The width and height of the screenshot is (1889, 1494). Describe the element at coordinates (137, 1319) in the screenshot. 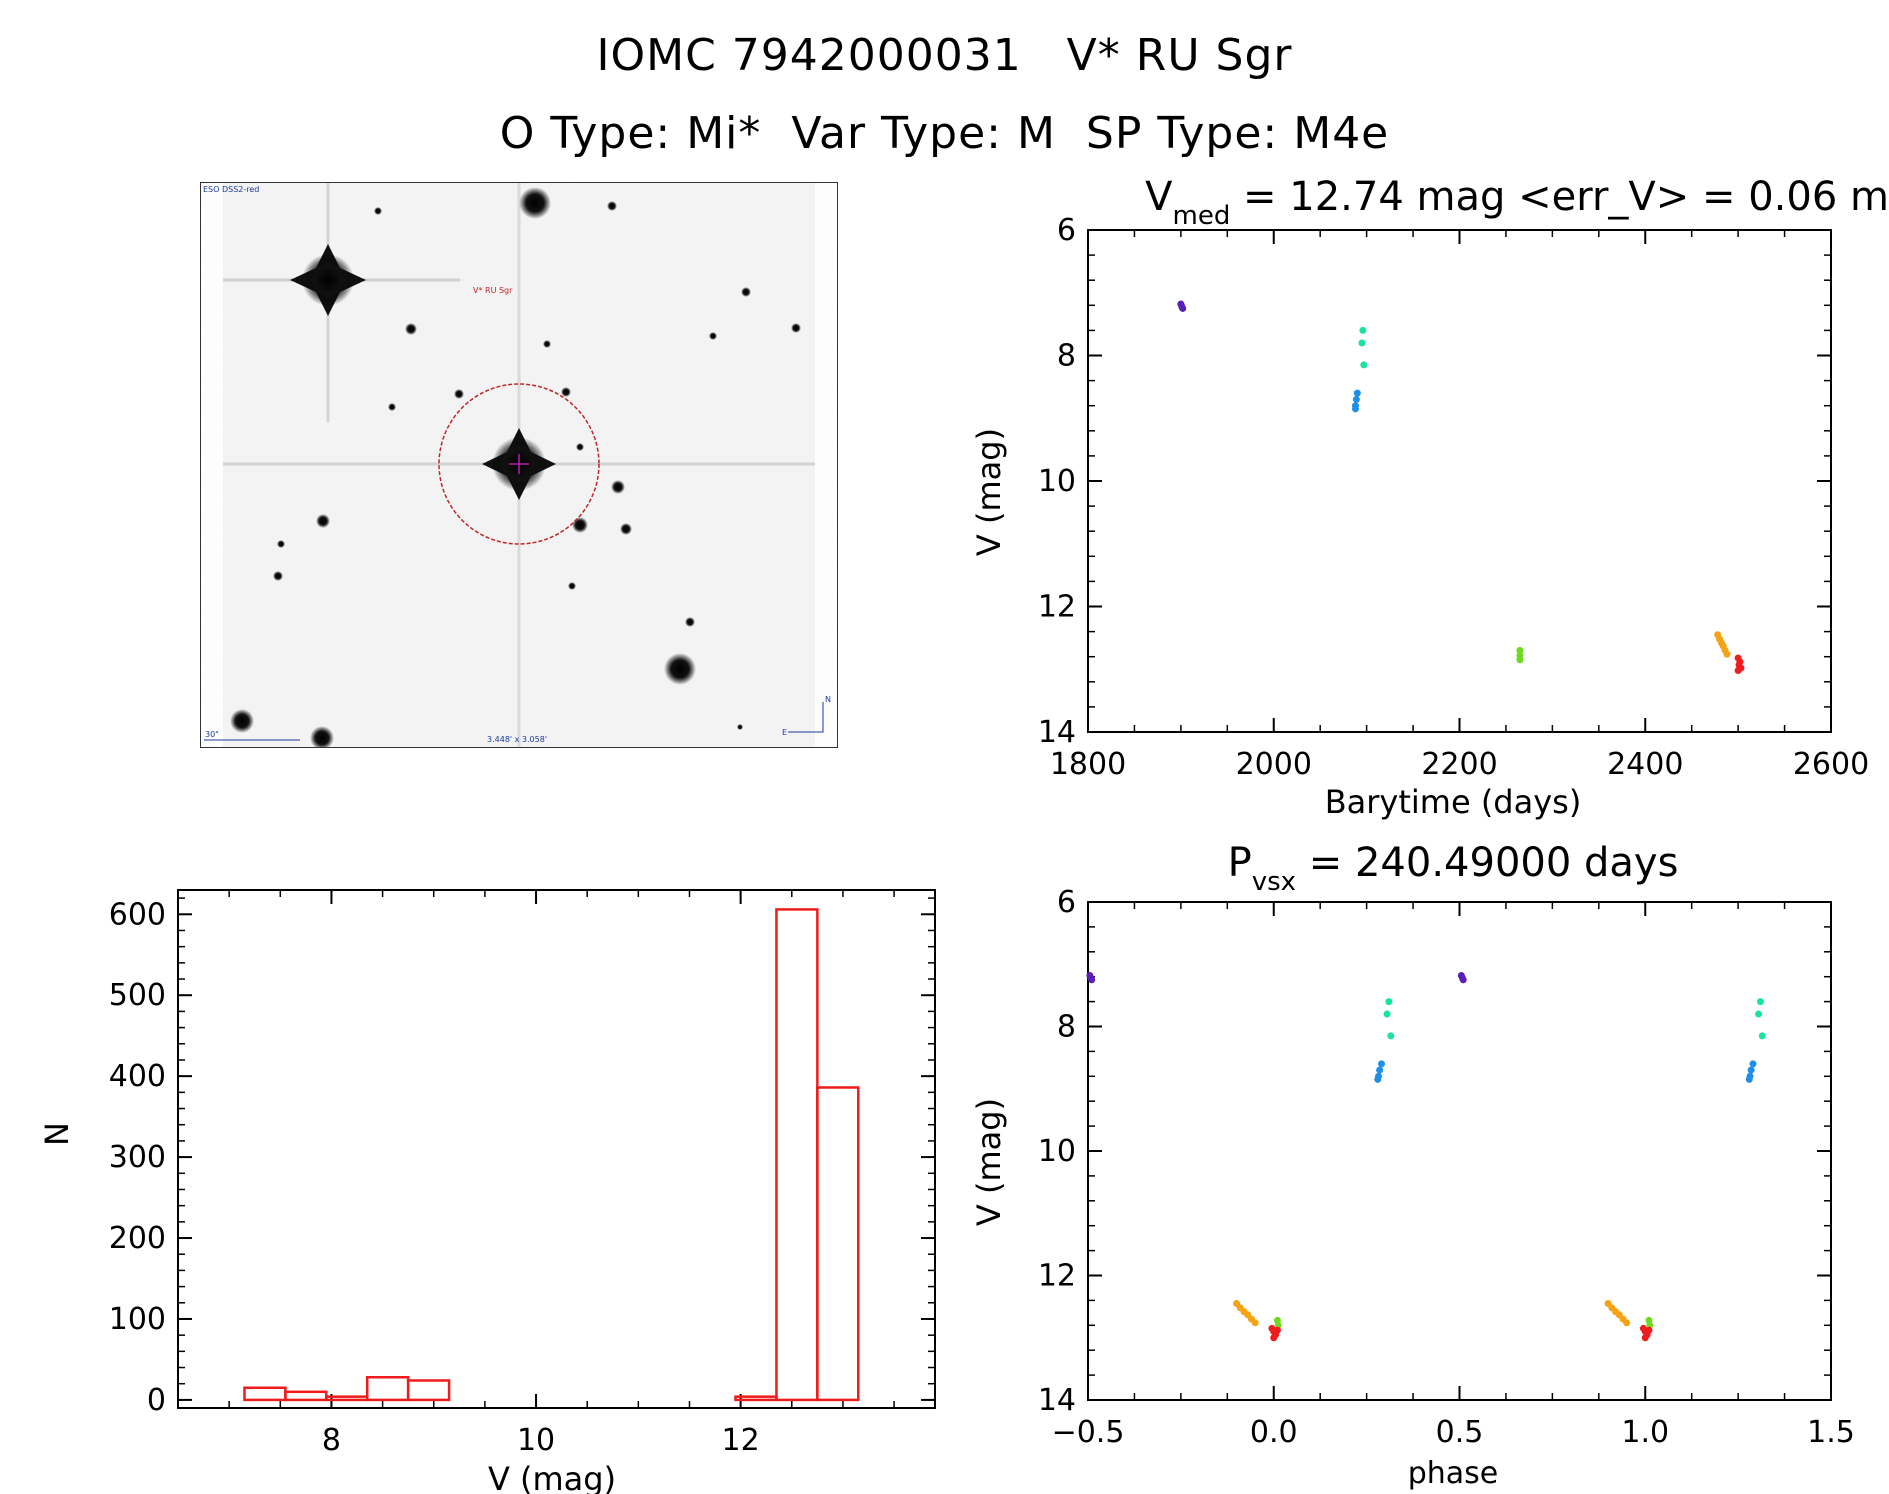

I see `y-tick-label: 100` at that location.